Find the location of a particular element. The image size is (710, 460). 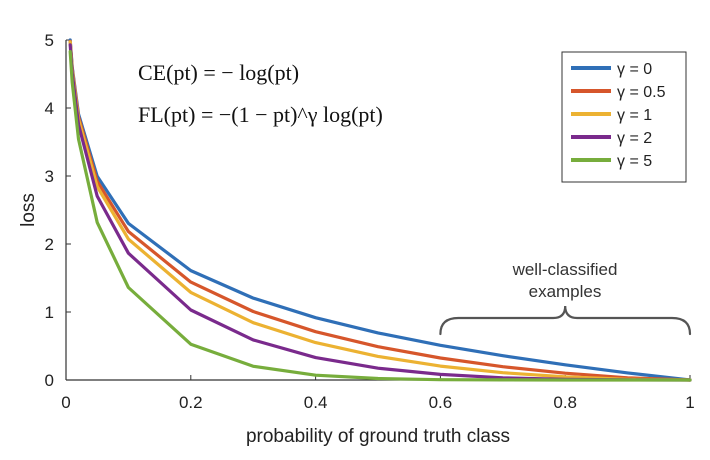

y-tick-label: 2 is located at coordinates (49, 244).